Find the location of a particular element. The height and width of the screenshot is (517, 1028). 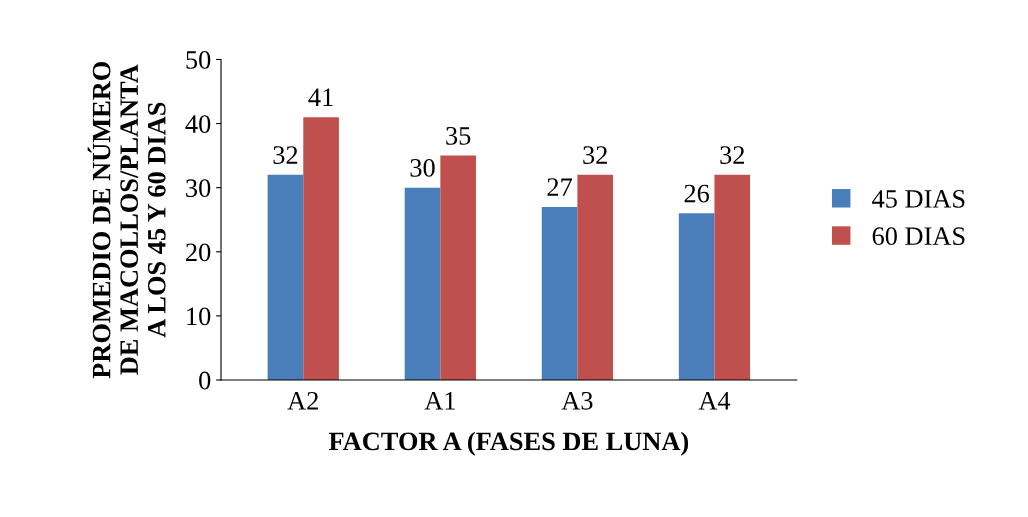

x-tick-label: A4 is located at coordinates (714, 401).